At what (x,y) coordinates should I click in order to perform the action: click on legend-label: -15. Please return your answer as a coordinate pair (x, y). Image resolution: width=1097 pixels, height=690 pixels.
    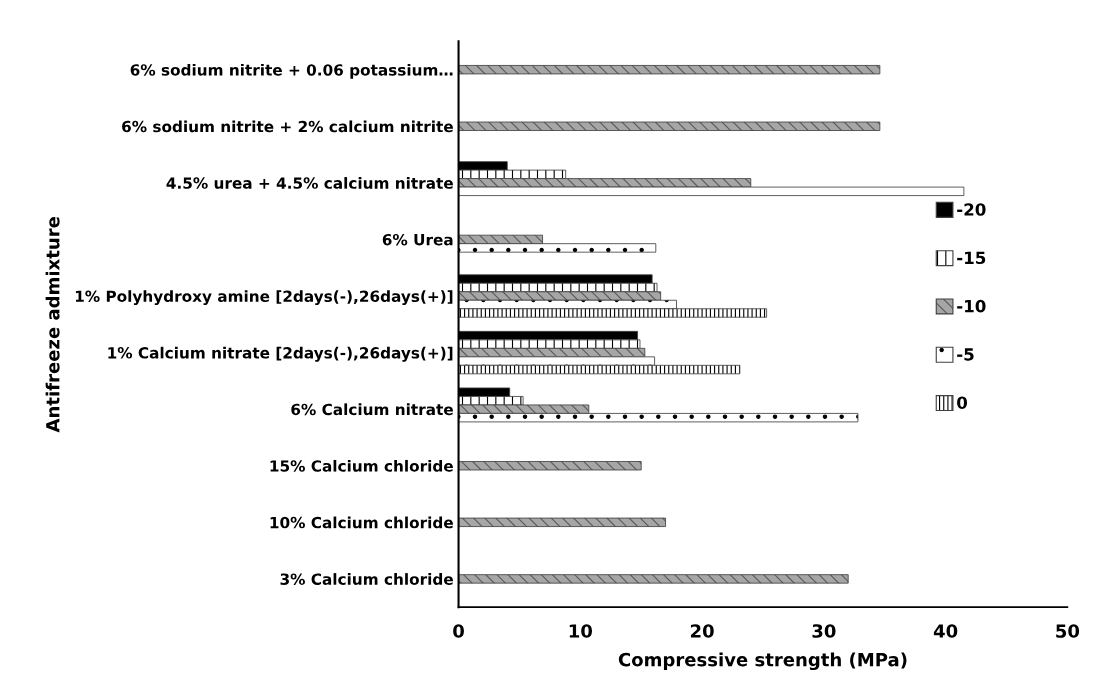
    Looking at the image, I should click on (971, 258).